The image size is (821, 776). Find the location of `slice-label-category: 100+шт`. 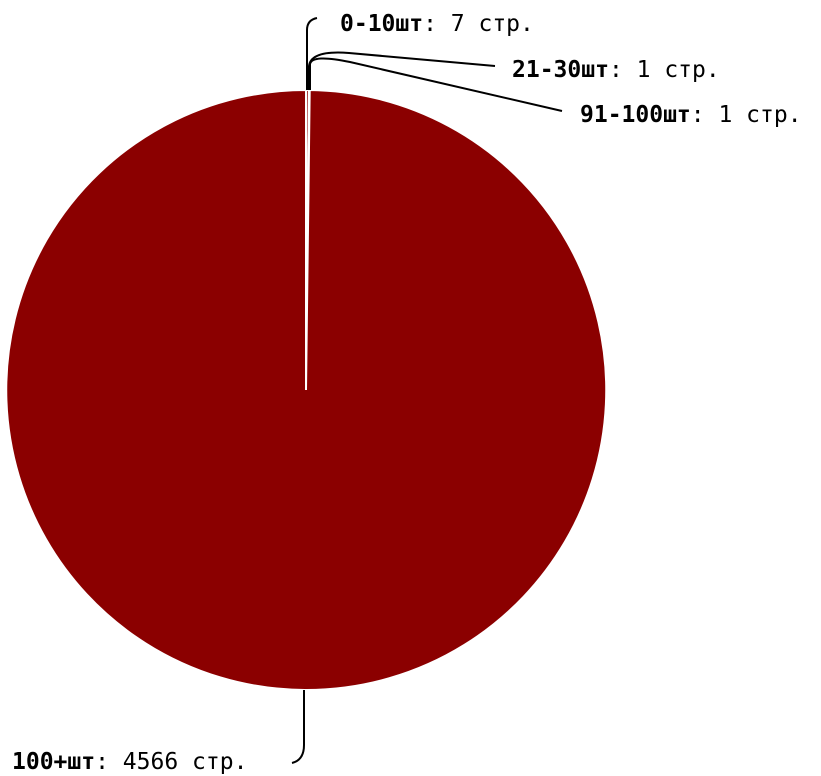

slice-label-category: 100+шт is located at coordinates (53, 762).